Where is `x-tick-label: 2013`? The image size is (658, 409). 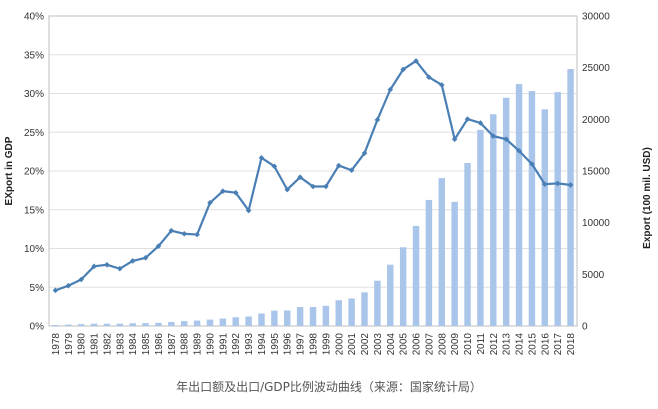
x-tick-label: 2013 is located at coordinates (507, 344).